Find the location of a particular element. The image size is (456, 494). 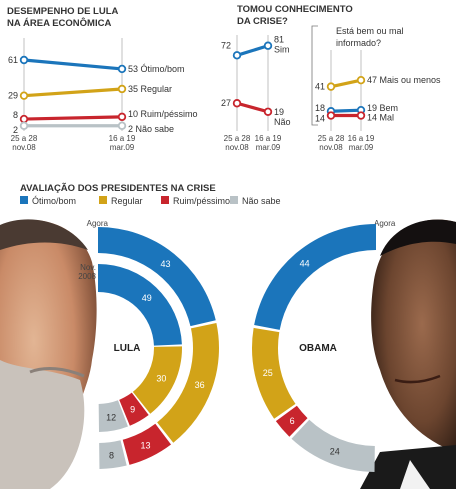

chart1-x-label-start: 25 a 28 is located at coordinates (24, 138).